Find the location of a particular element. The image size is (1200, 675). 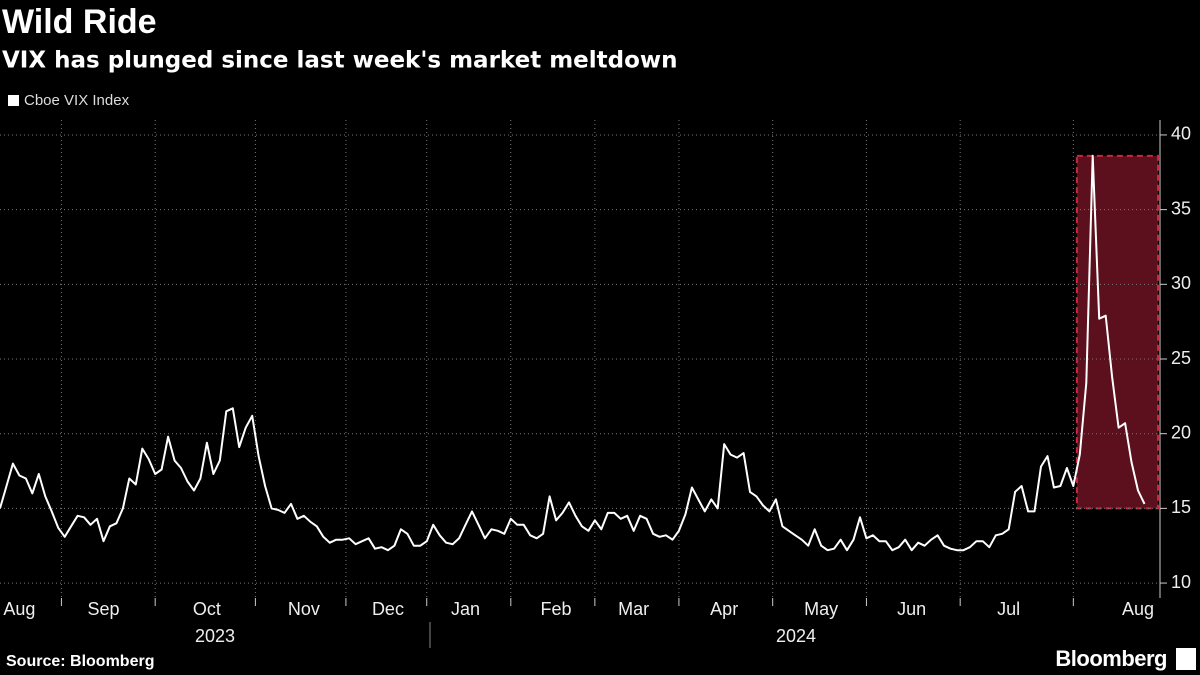

source: Source: Bloomberg is located at coordinates (80, 661).